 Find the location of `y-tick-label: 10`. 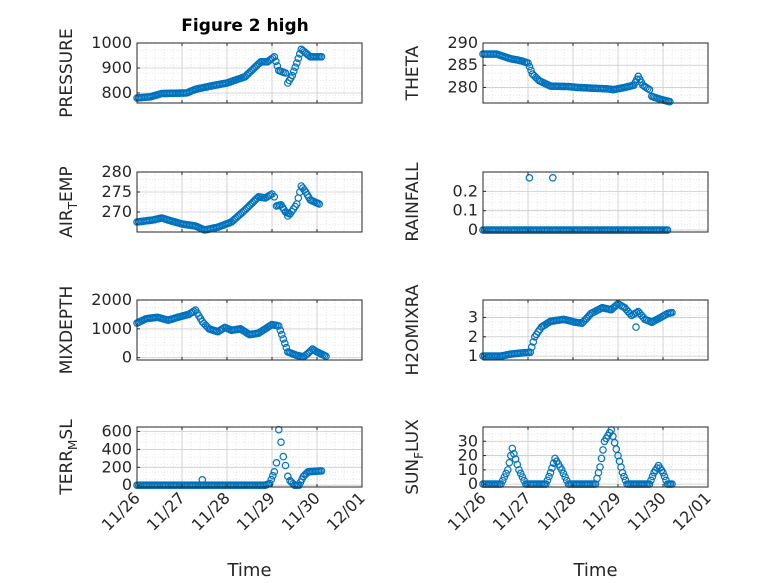

y-tick-label: 10 is located at coordinates (468, 469).